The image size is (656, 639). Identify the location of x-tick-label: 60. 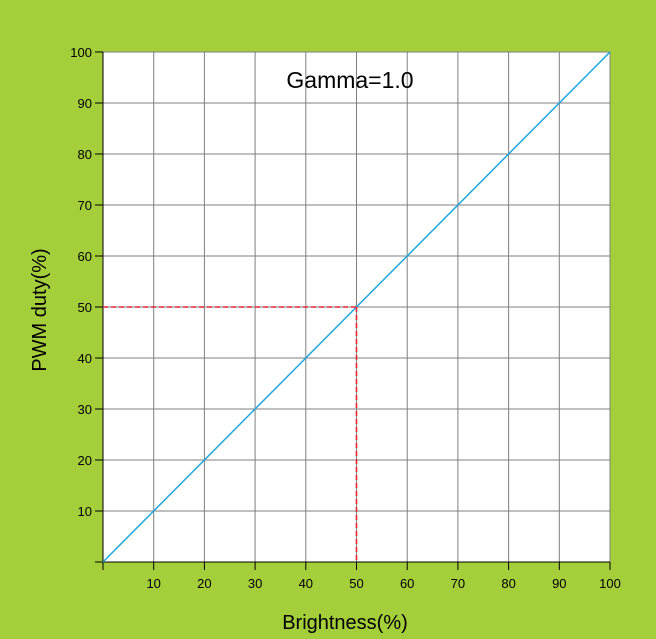
(407, 583).